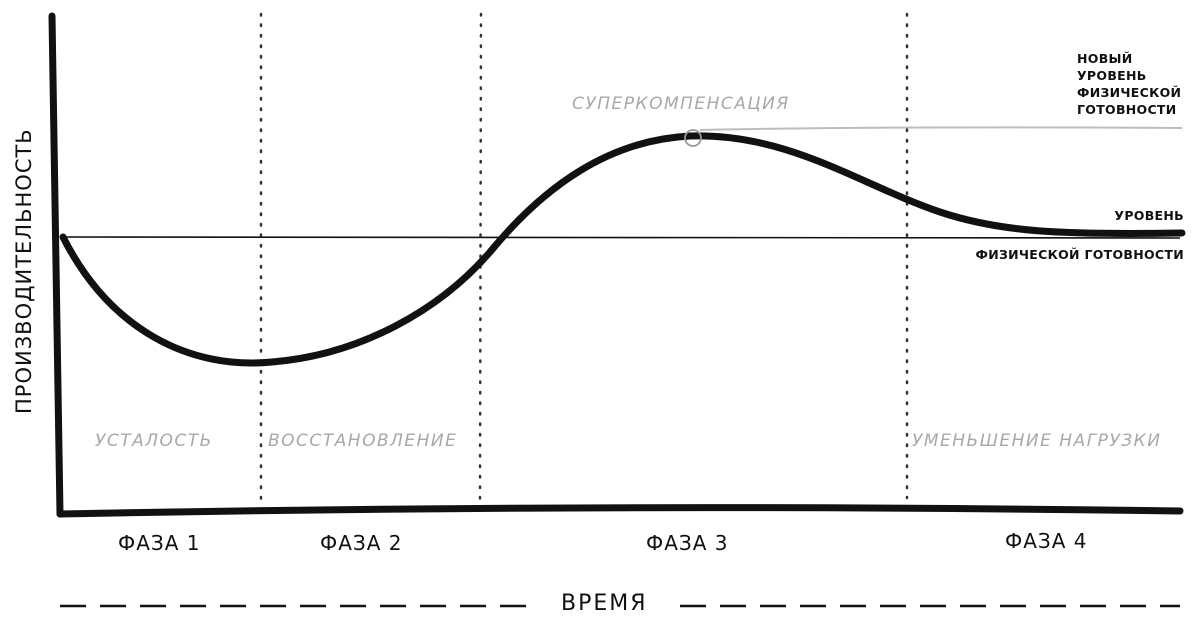 The image size is (1200, 631). Describe the element at coordinates (1112, 75) in the screenshot. I see `new-level-label-line2: УРОВЕНЬ` at that location.